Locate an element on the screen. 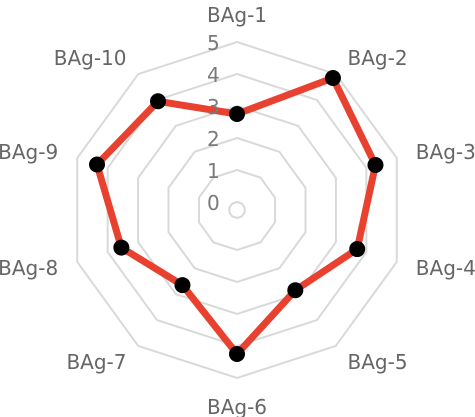  category-label-bag-2: BAg-2 is located at coordinates (378, 58).